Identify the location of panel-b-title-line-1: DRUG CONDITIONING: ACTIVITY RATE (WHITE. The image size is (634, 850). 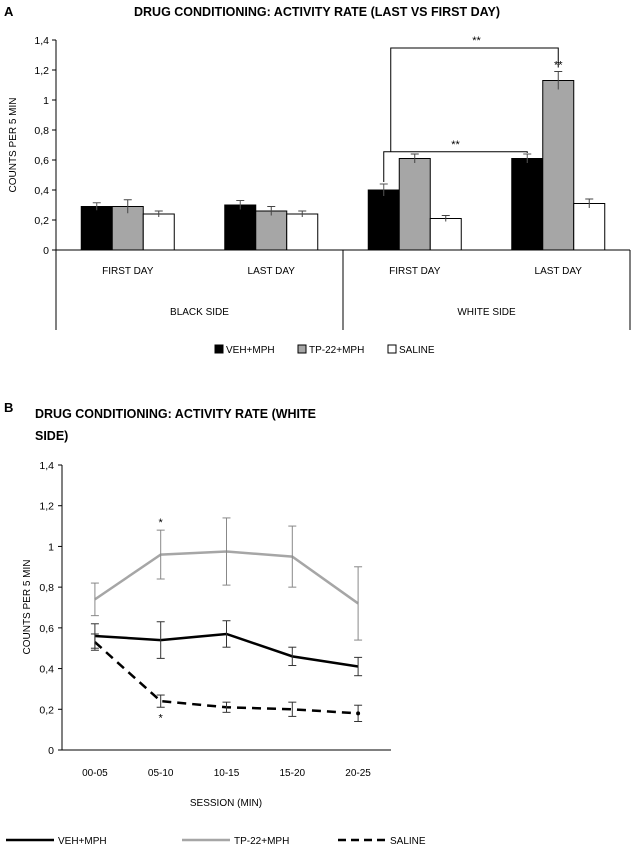
(175, 414).